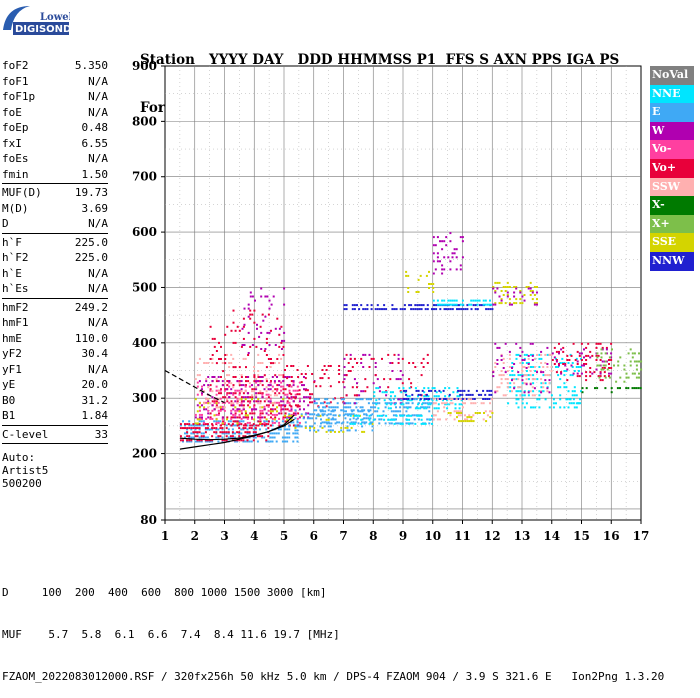 The width and height of the screenshot is (700, 698). Describe the element at coordinates (12, 143) in the screenshot. I see `param-label: fxI` at that location.